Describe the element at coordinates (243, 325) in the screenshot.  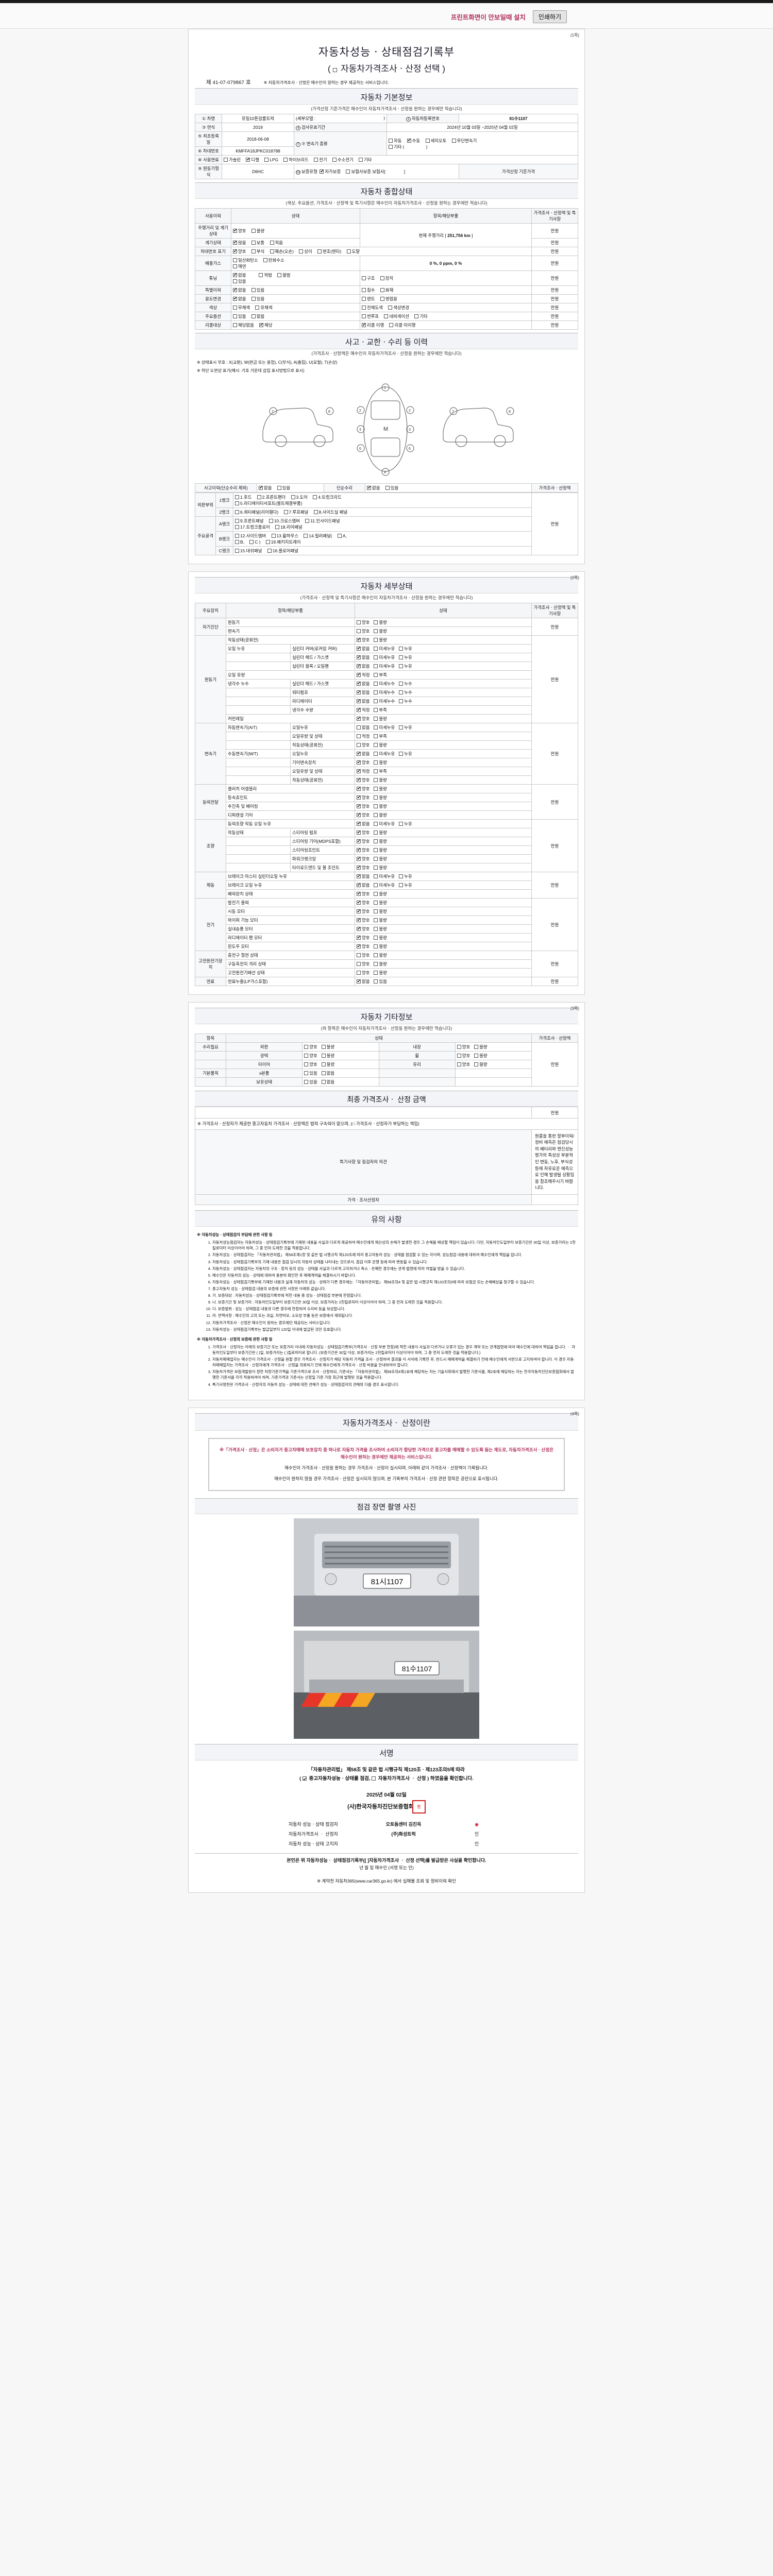
I see `opt-recall-na: 해당없음` at that location.